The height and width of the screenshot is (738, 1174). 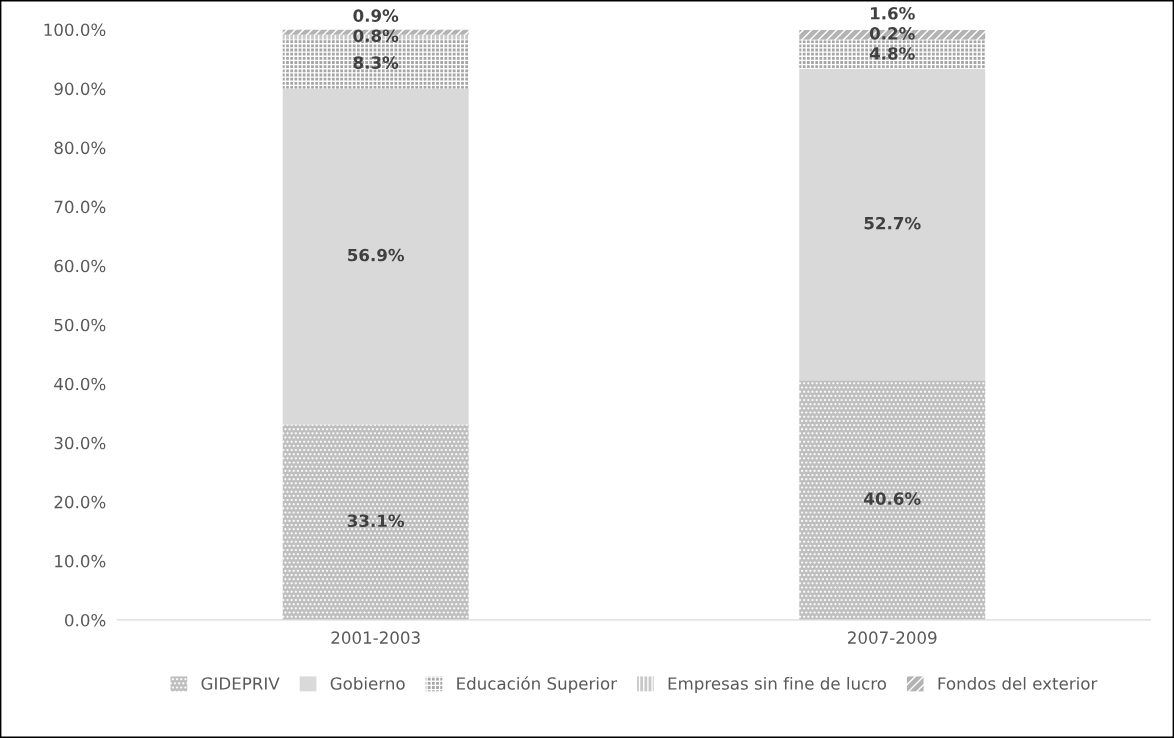 I want to click on legend-label: Empresas sin fine de lucro, so click(x=777, y=685).